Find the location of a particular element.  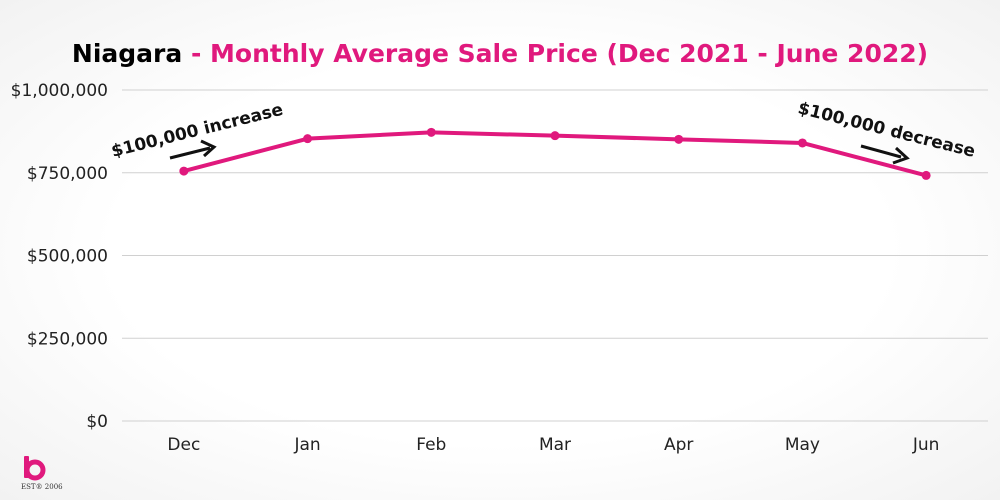

annotation-decrease-arrow-icon is located at coordinates (885, 154).